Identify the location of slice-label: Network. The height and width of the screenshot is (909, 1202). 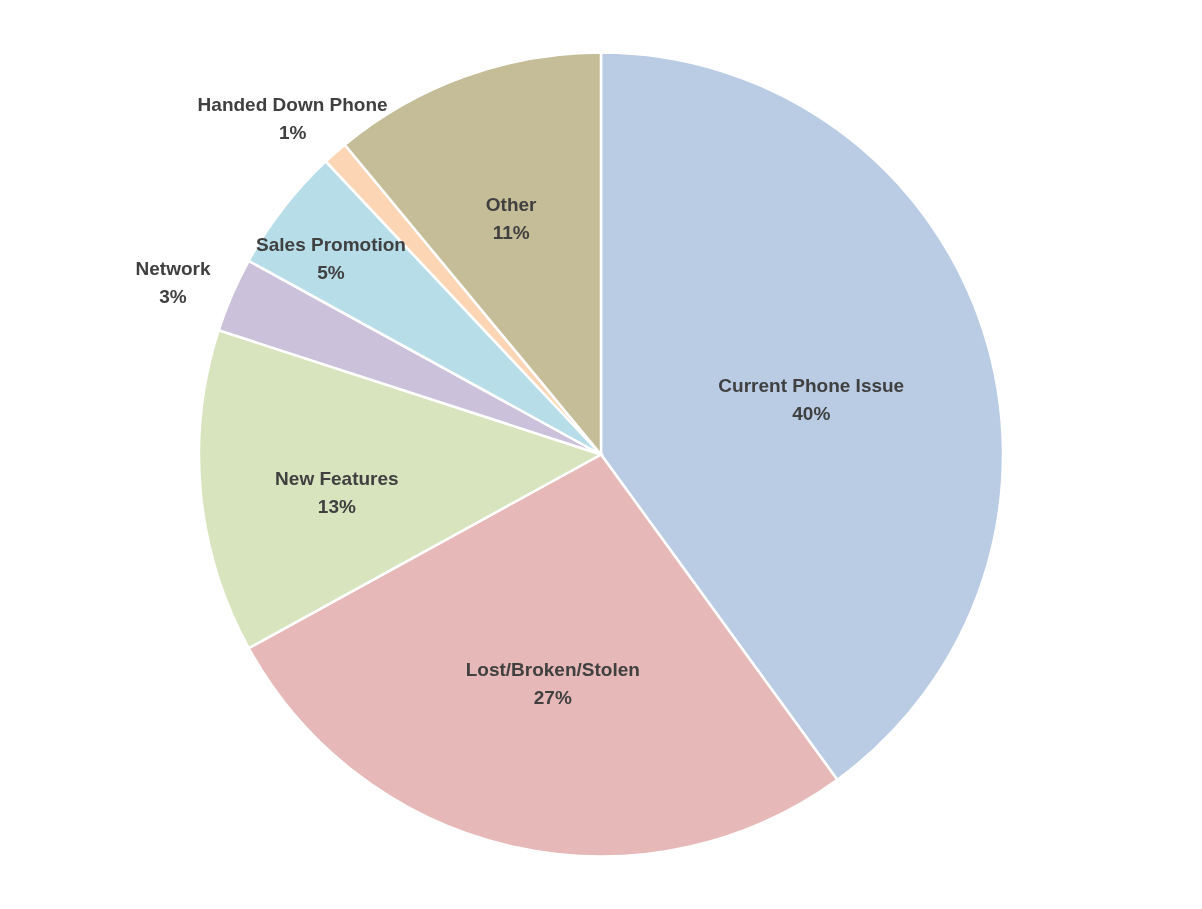
(173, 269).